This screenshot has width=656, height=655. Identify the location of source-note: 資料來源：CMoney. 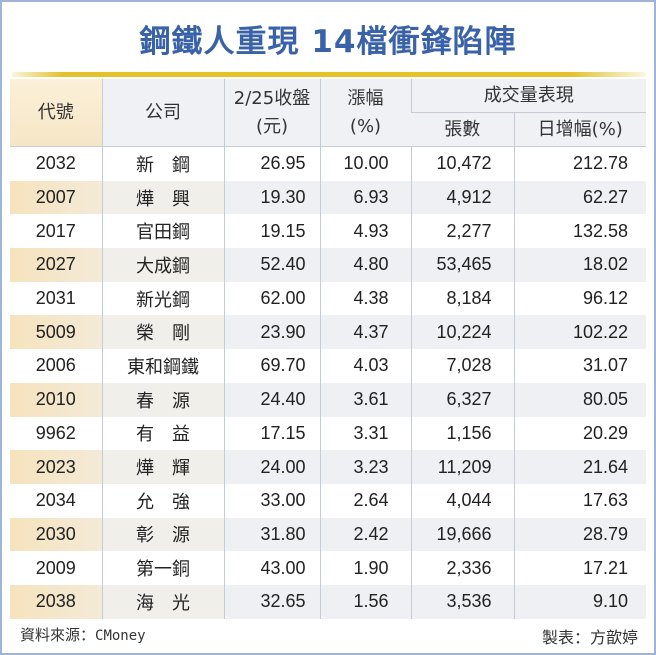
(83, 634).